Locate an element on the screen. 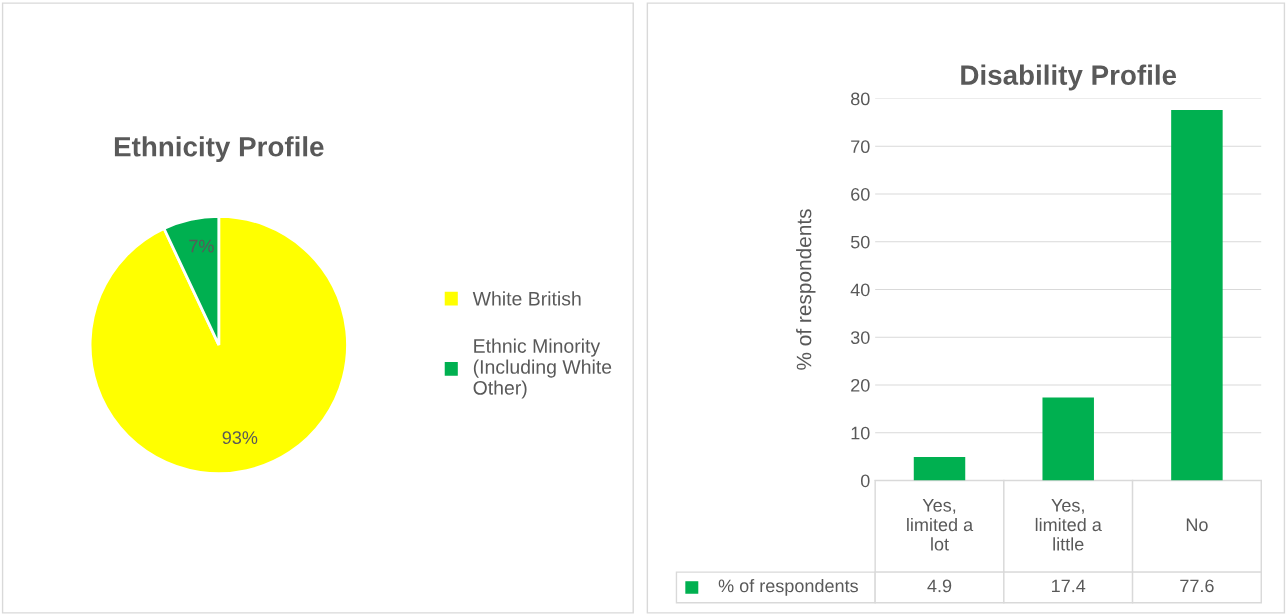  legend-label: Ethnic Minority (Including White Other) is located at coordinates (542, 368).